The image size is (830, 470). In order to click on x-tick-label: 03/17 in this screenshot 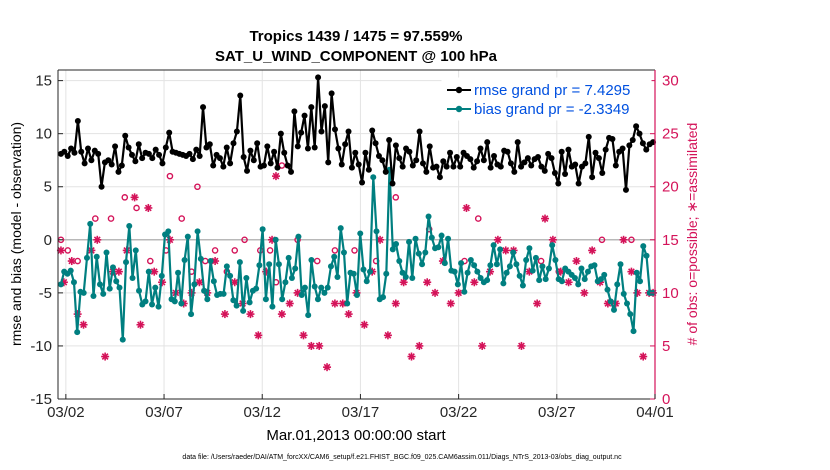, I will do `click(361, 412)`.